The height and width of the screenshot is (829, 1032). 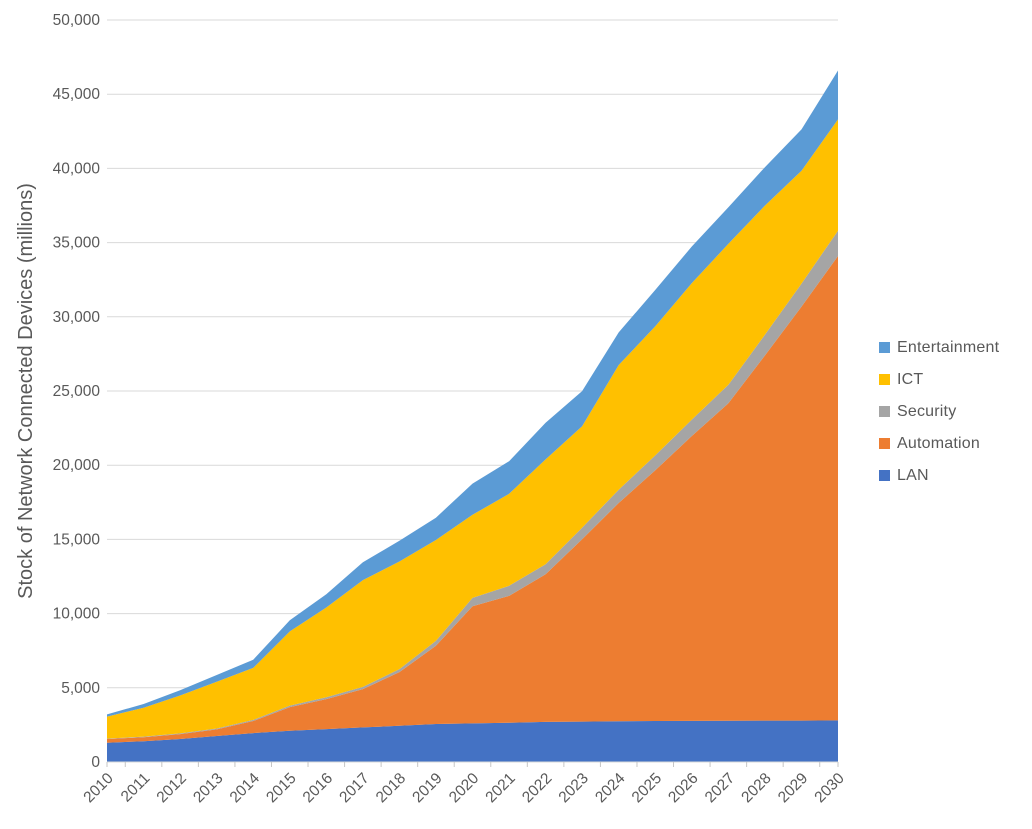 What do you see at coordinates (318, 788) in the screenshot?
I see `x-tick-label: 2016` at bounding box center [318, 788].